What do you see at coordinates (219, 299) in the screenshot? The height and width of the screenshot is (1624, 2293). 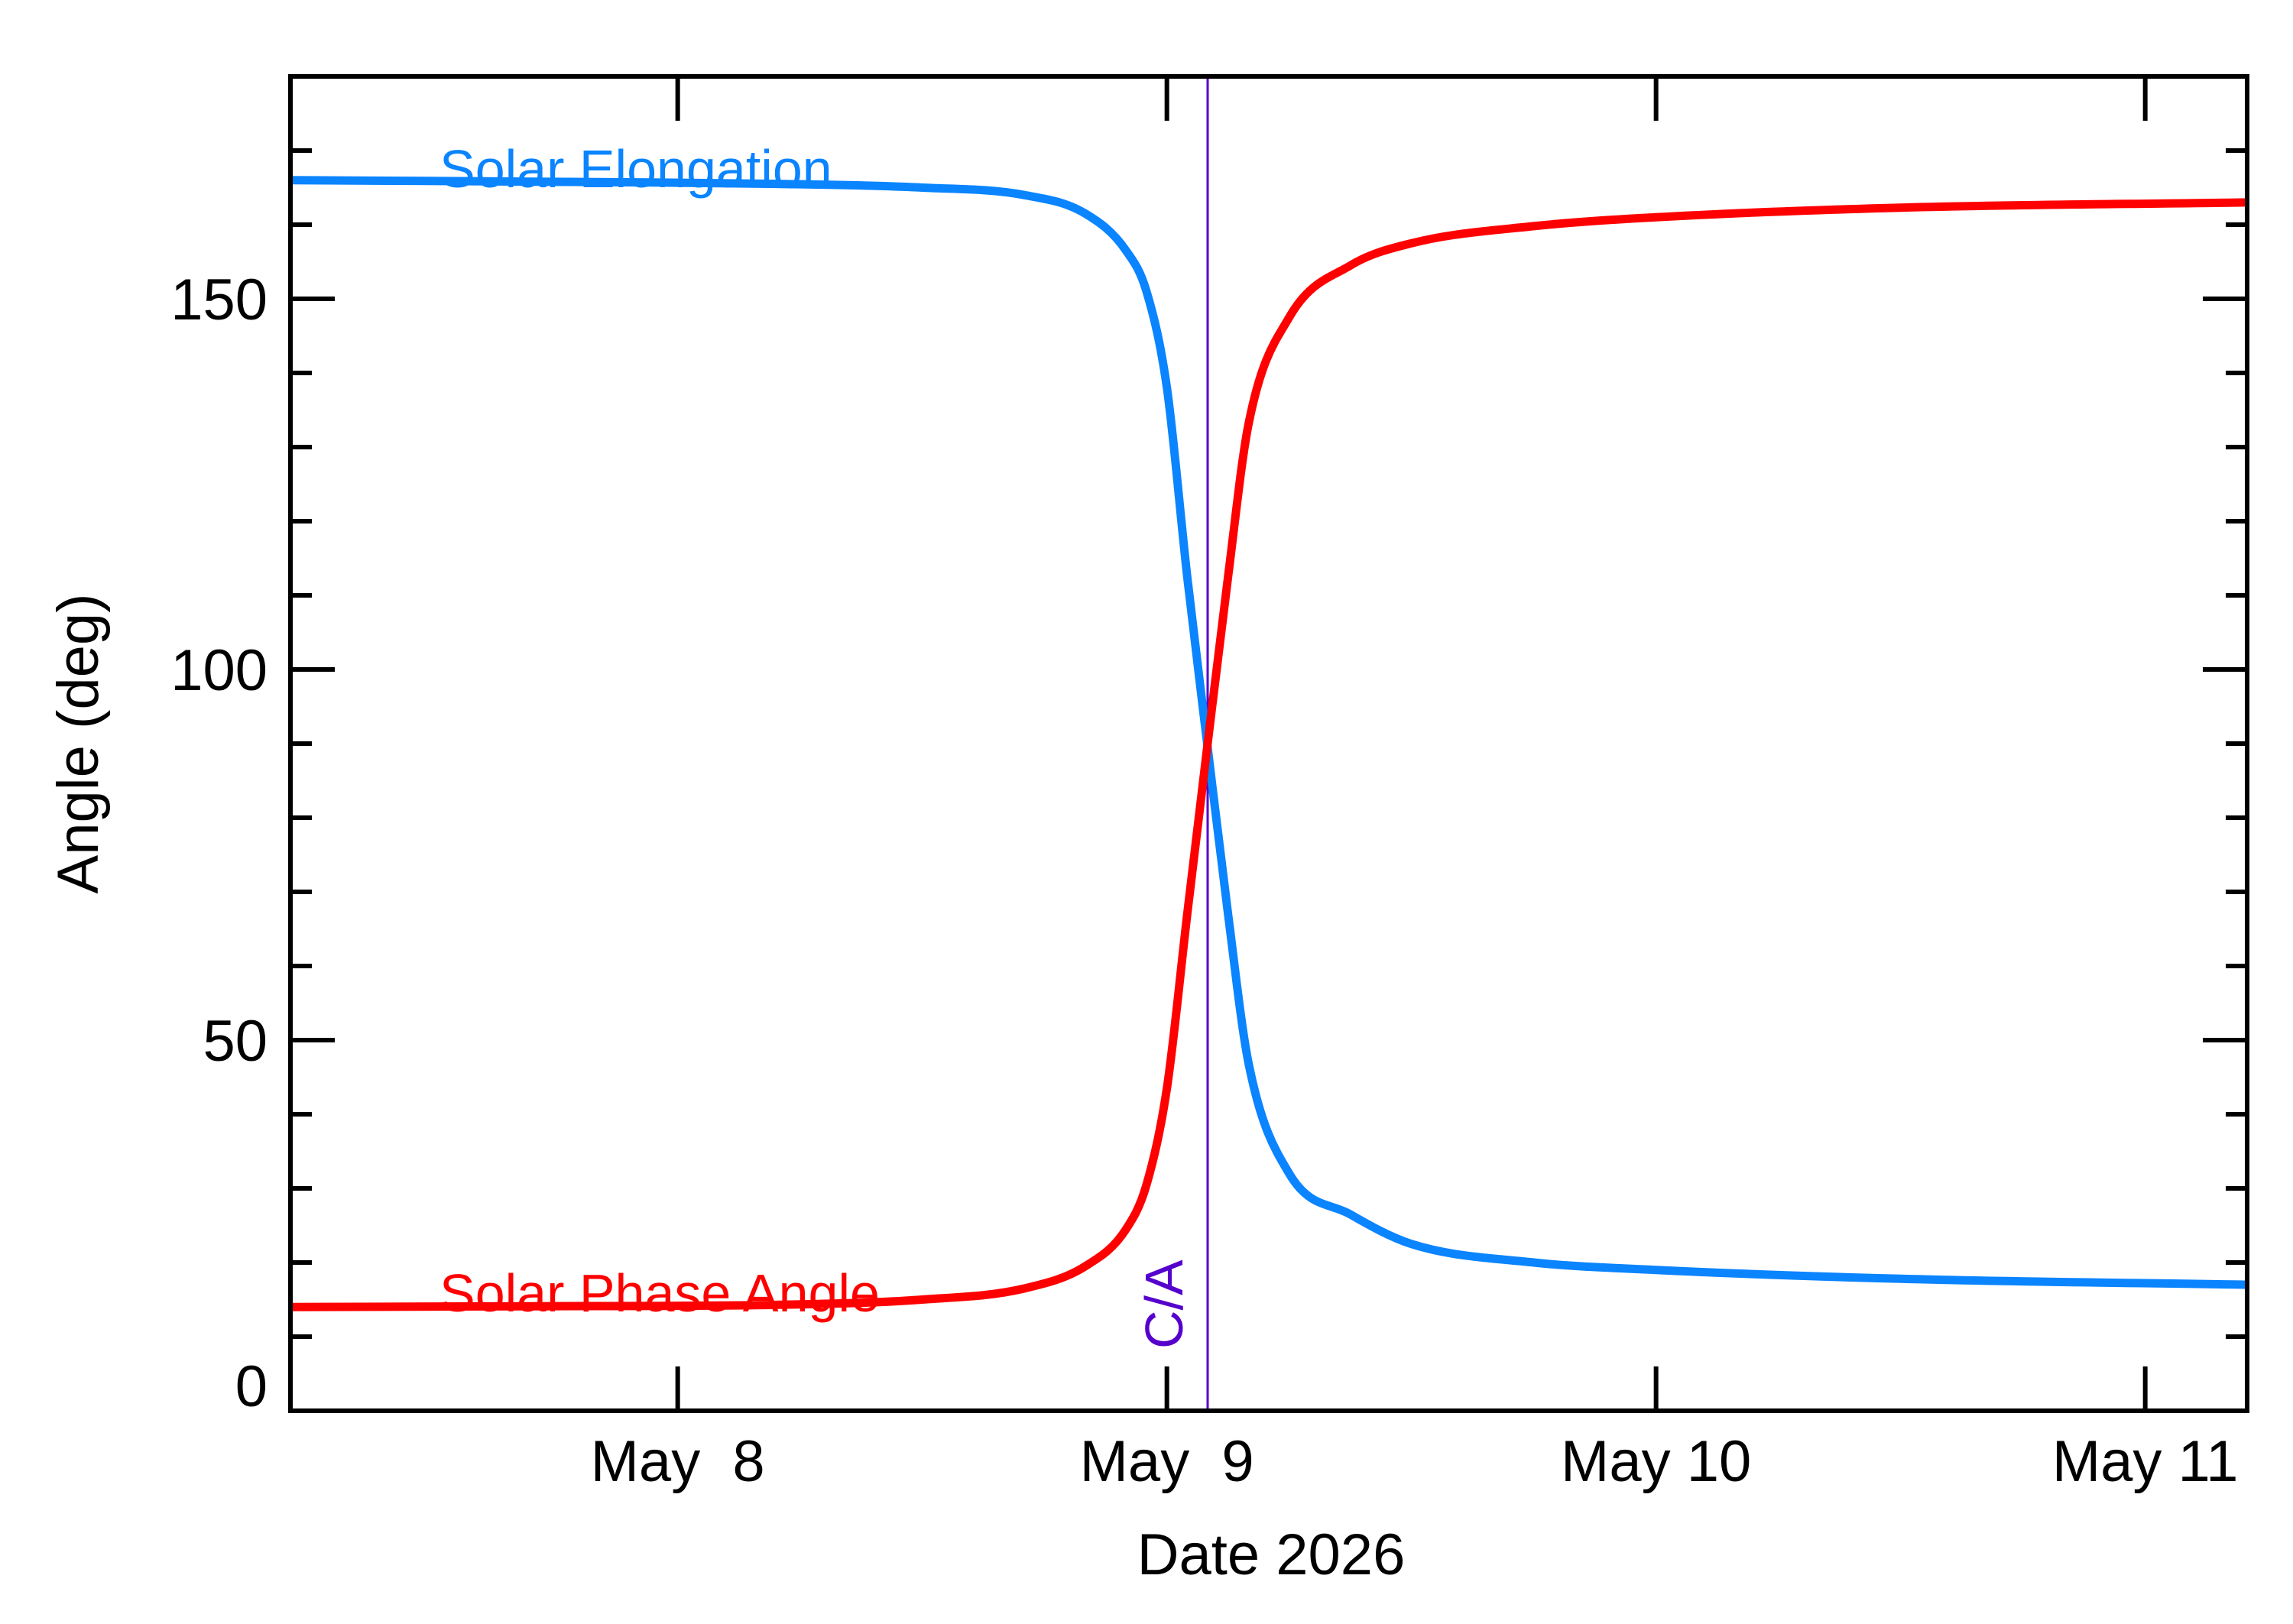 I see `y-tick-label: 150` at bounding box center [219, 299].